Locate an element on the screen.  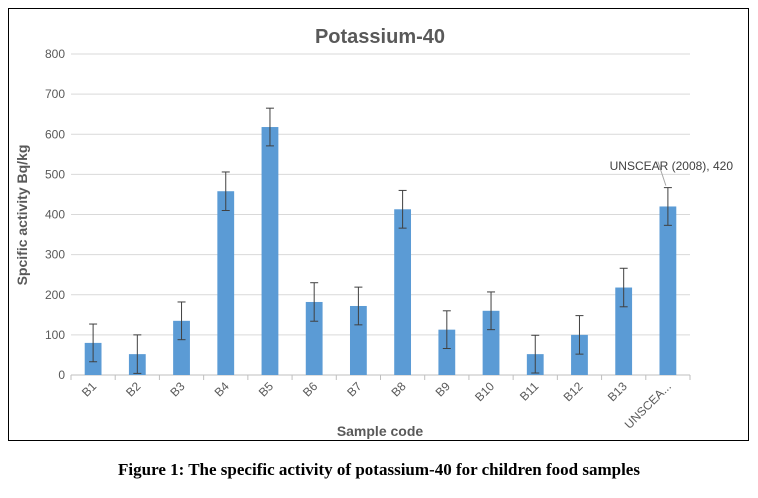
bar-B13 is located at coordinates (624, 331).